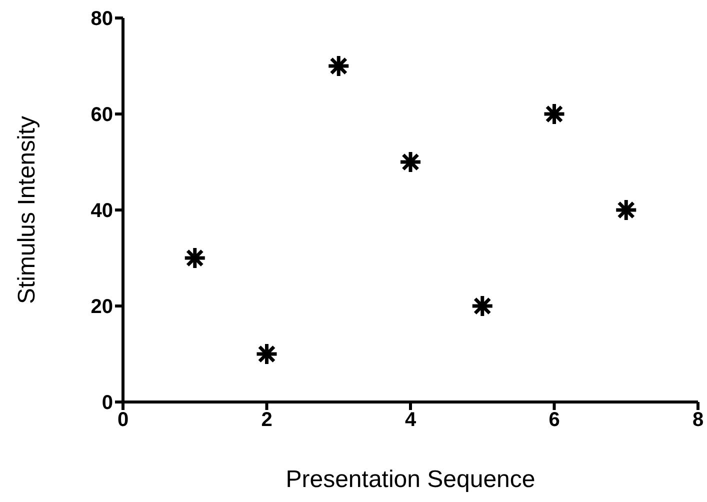  I want to click on x-tick-label: 6, so click(554, 420).